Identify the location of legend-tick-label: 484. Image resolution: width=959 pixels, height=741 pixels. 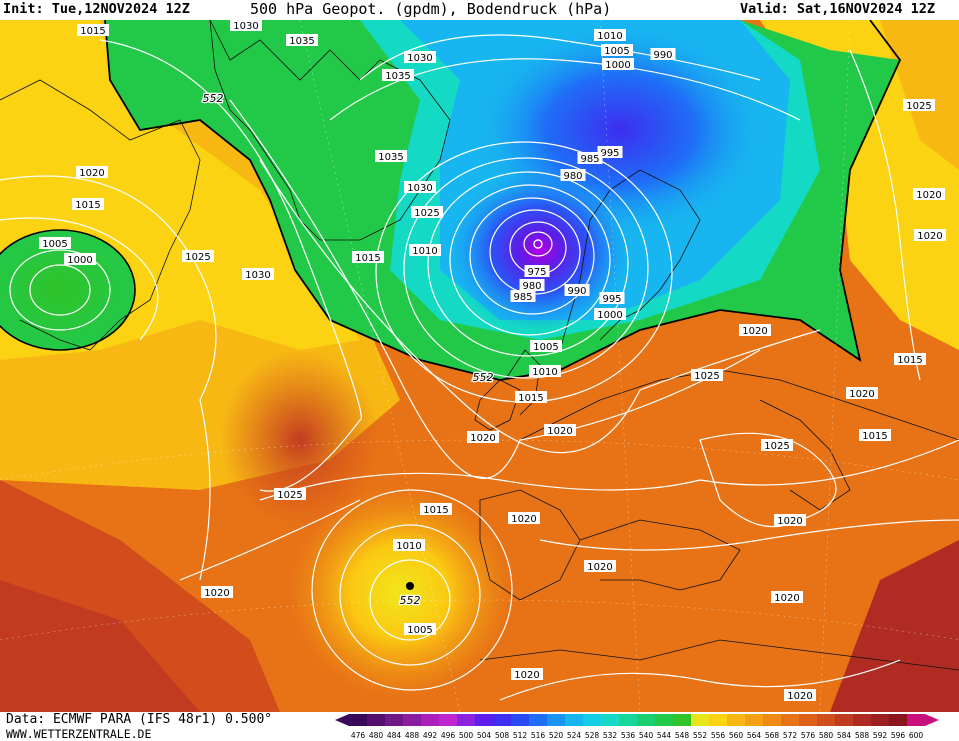
(394, 735).